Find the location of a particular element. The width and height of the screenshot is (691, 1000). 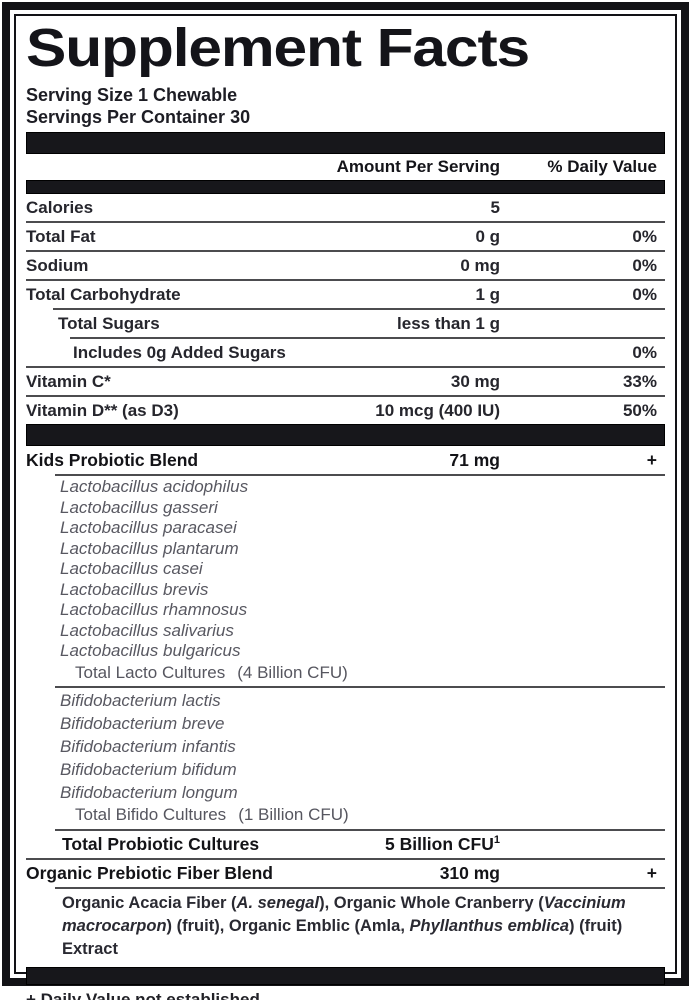

servings-per-container: Servings Per Container 30 is located at coordinates (138, 117).